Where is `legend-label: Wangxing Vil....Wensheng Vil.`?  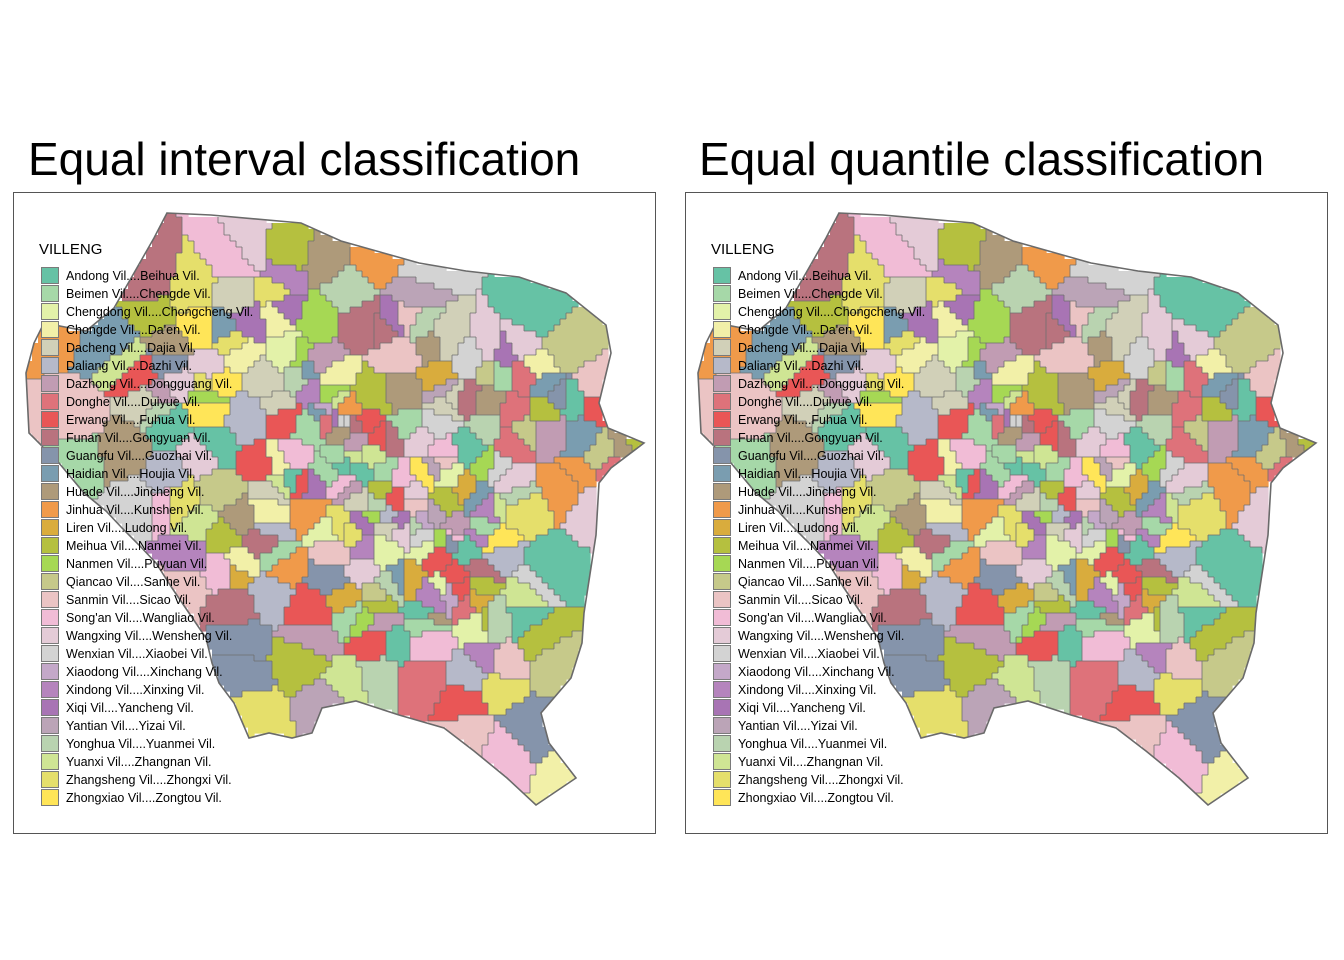 legend-label: Wangxing Vil....Wensheng Vil. is located at coordinates (821, 636).